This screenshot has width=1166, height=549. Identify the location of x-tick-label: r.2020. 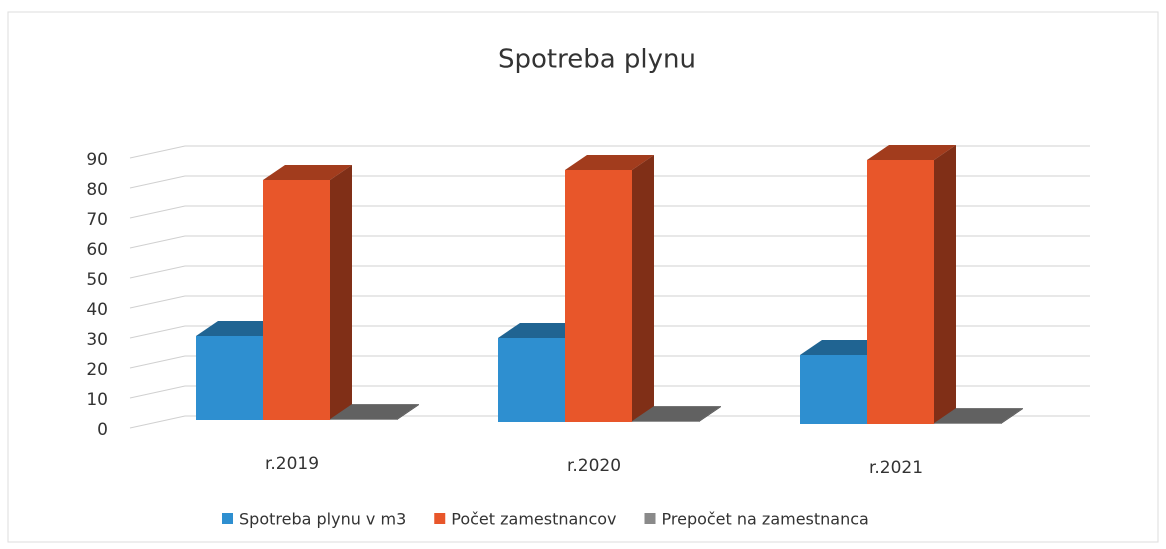
(594, 466).